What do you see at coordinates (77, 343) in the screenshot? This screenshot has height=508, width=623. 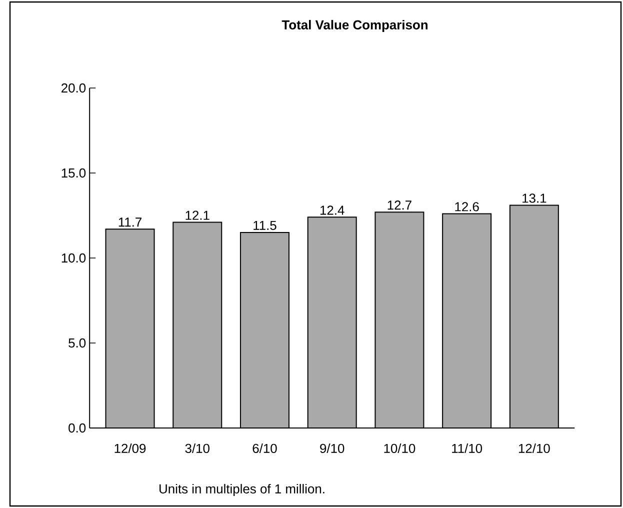 I see `y-tick-label: 5.0` at bounding box center [77, 343].